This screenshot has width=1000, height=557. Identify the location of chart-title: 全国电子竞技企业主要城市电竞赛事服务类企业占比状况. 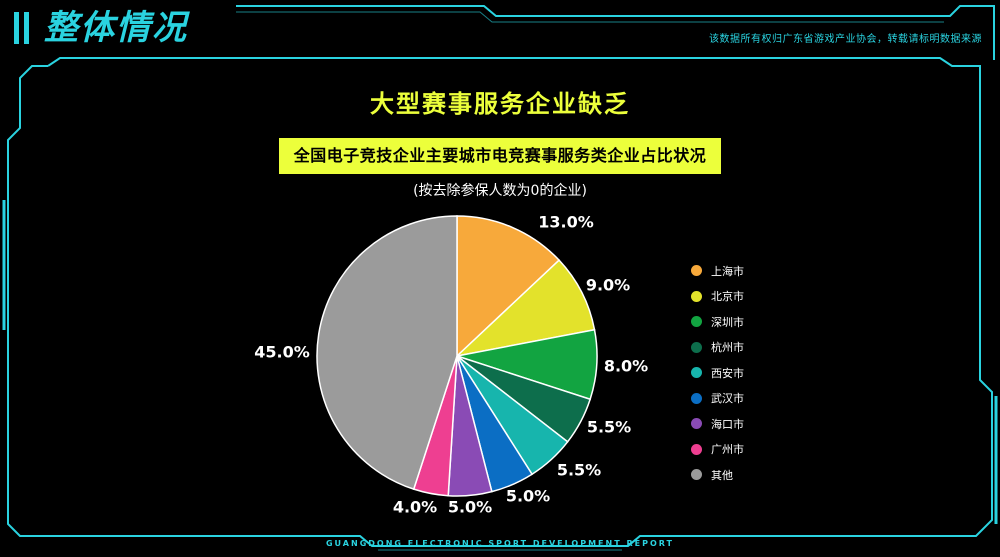
(500, 156).